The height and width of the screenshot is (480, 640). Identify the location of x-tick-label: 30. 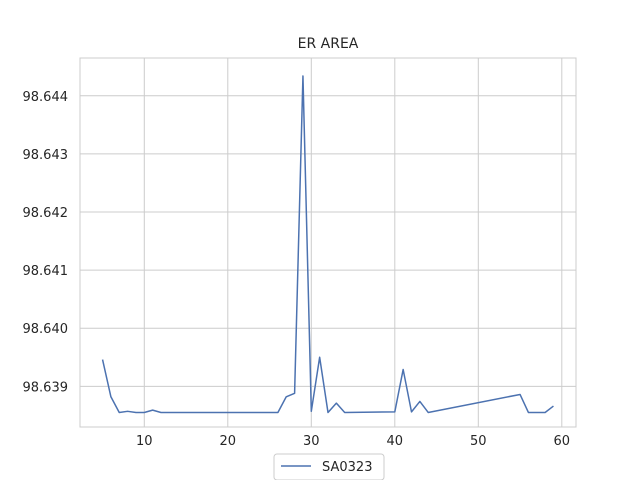
(311, 441).